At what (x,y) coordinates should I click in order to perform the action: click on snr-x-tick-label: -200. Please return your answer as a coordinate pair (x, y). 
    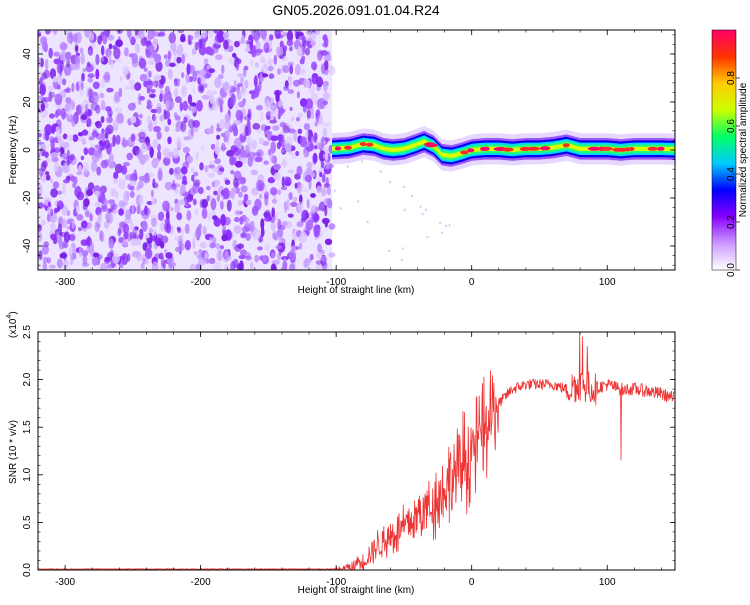
    Looking at the image, I should click on (201, 582).